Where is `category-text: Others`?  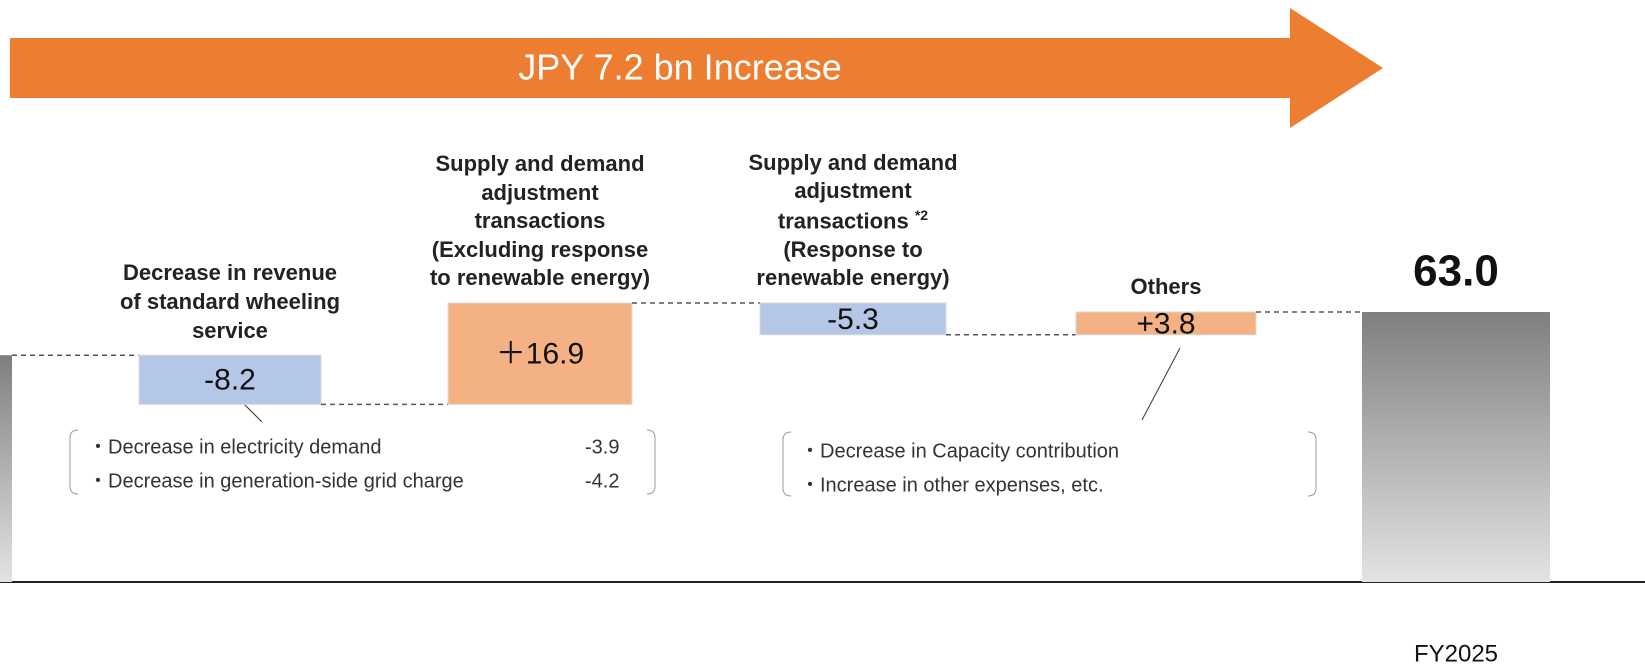
category-text: Others is located at coordinates (1166, 287).